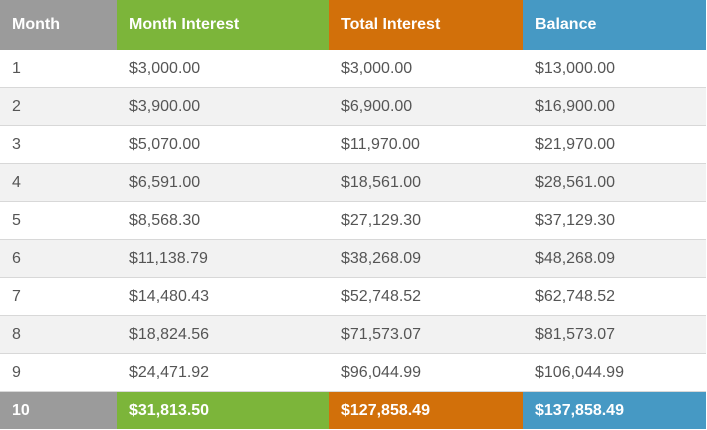 This screenshot has height=430, width=707. Describe the element at coordinates (614, 25) in the screenshot. I see `header-balance: Balance` at that location.